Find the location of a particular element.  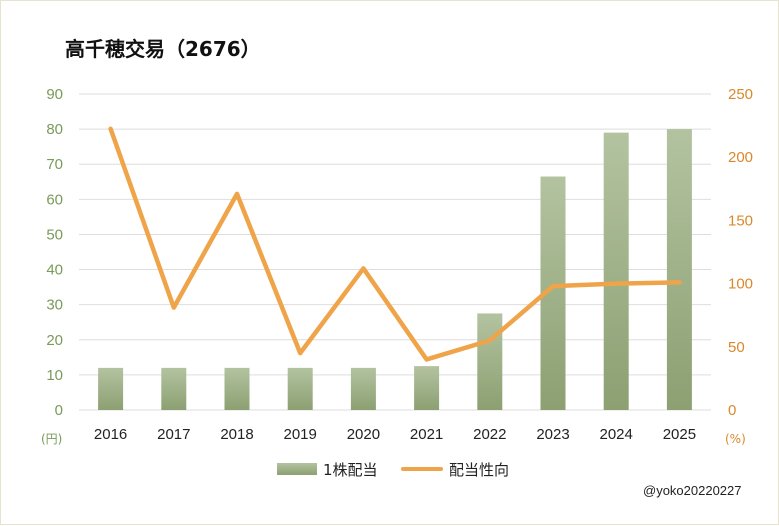

x-tick-label: 2017 is located at coordinates (173, 434).